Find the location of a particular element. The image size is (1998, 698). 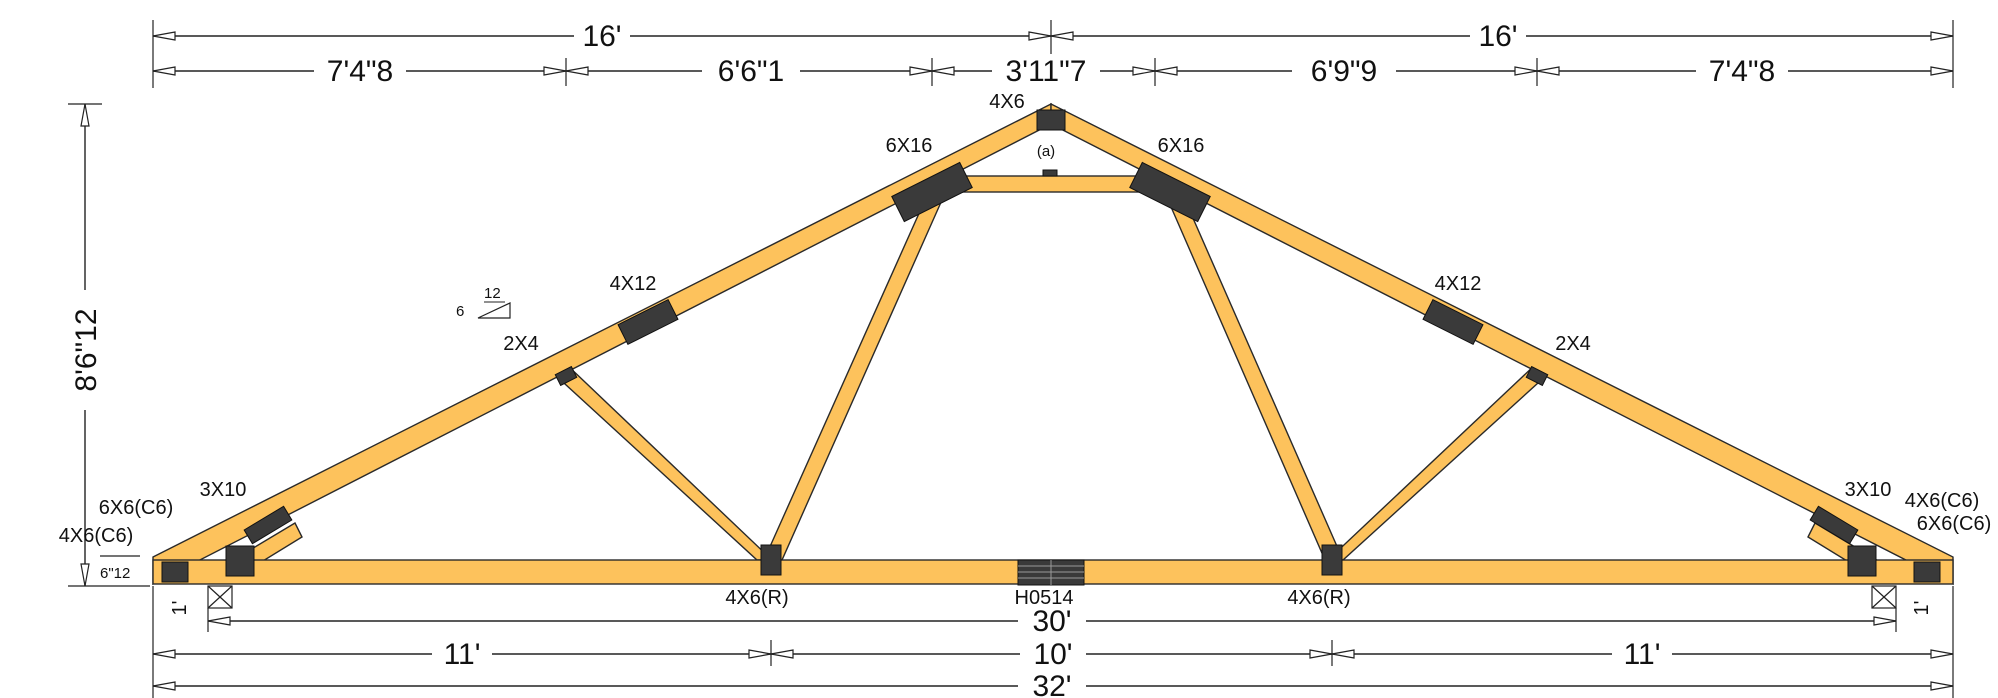

plate-right-bottom is located at coordinates (1332, 560).